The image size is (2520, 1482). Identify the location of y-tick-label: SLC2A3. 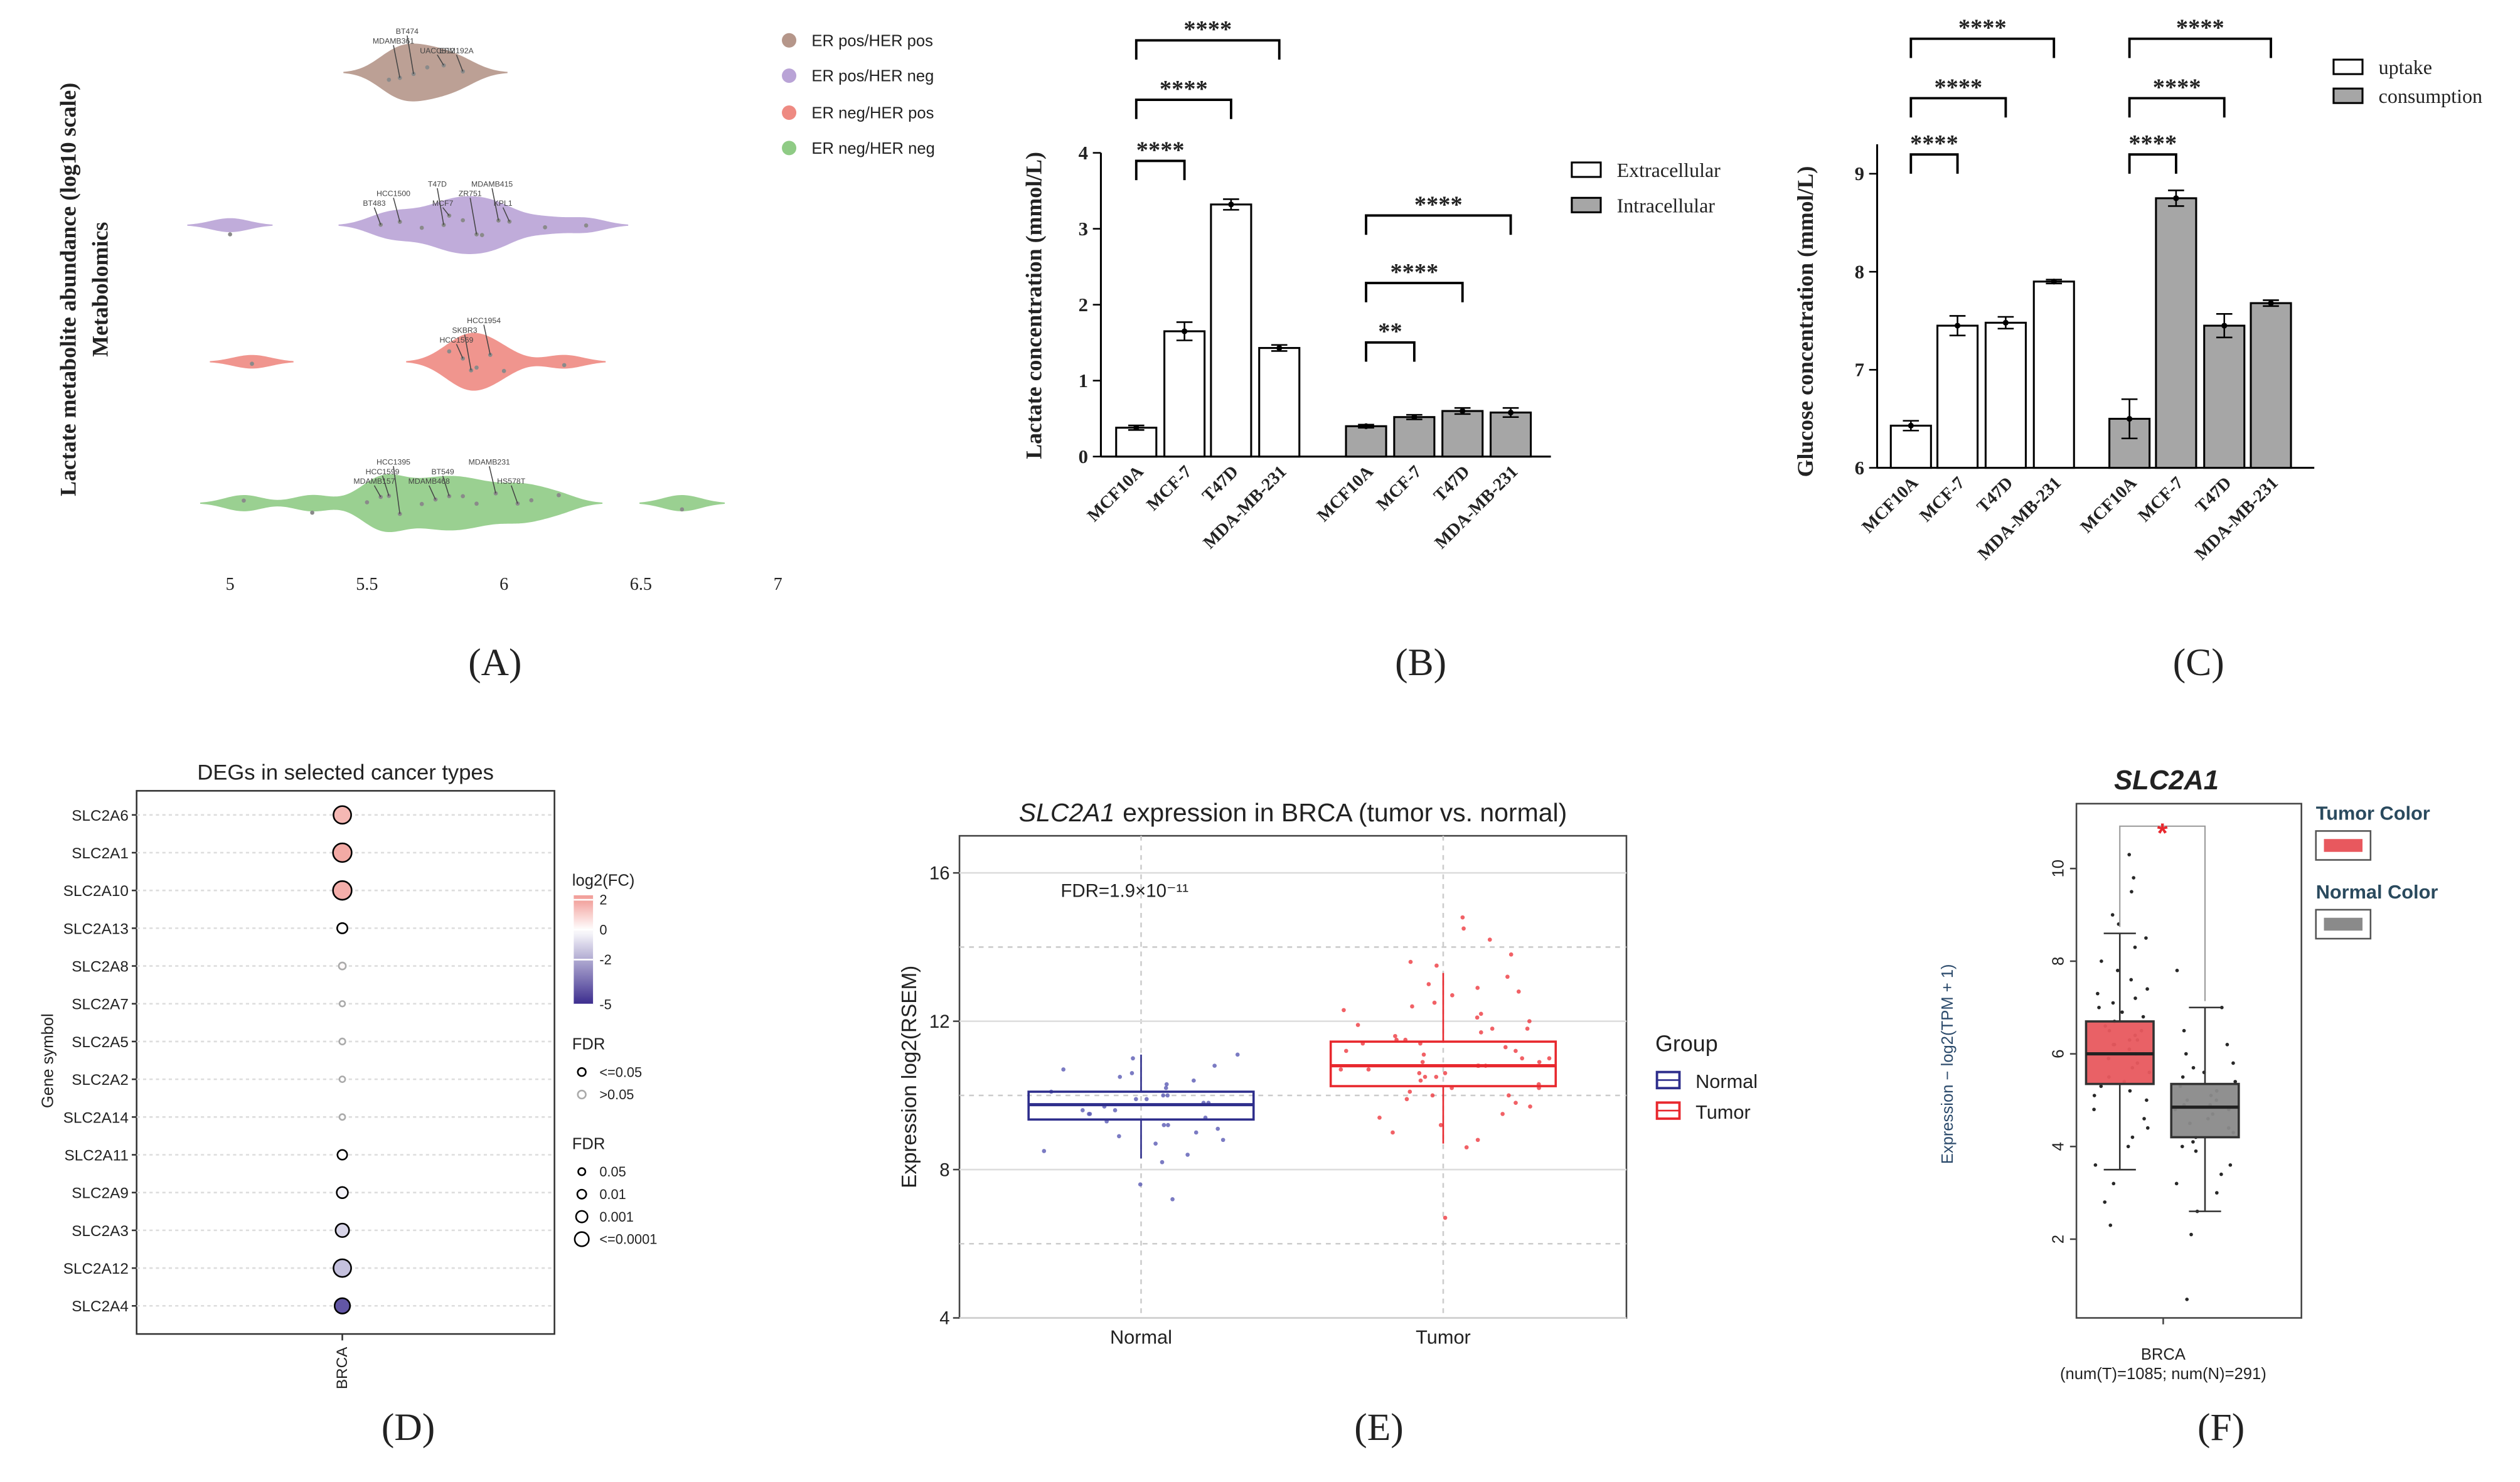
(100, 1232).